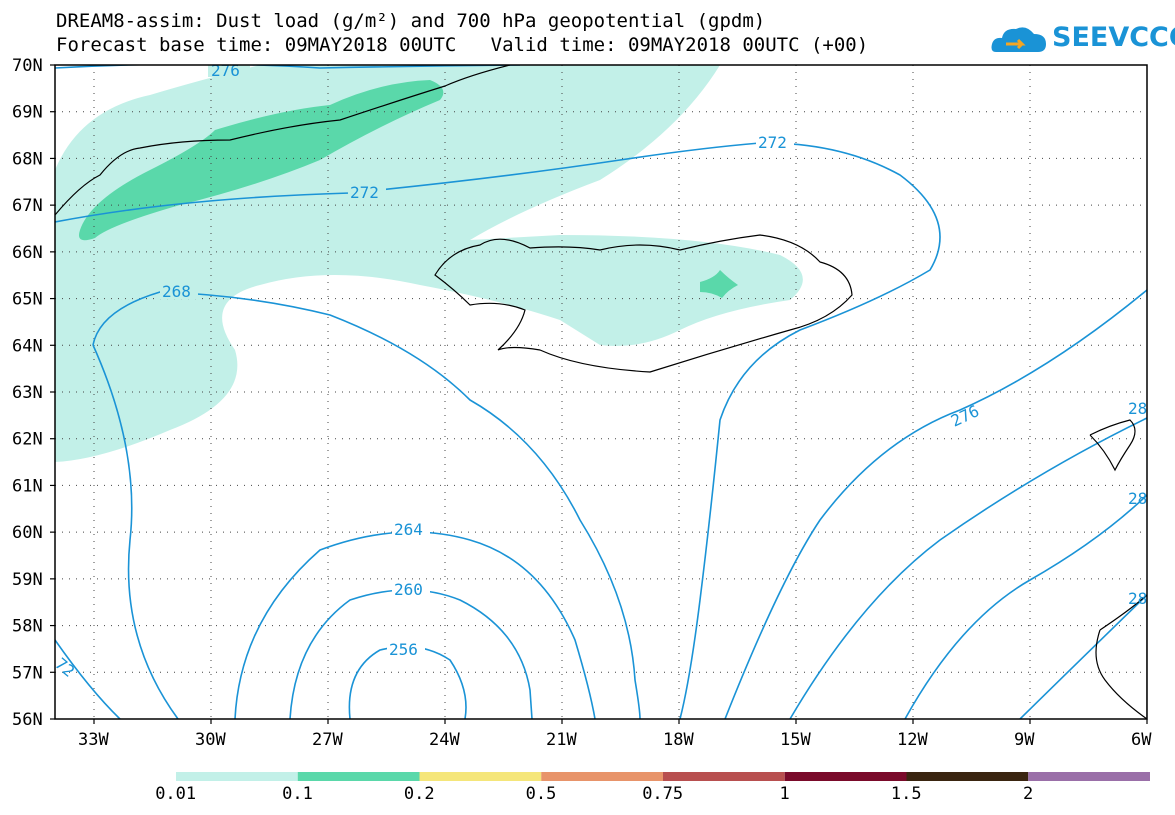 Image resolution: width=1175 pixels, height=815 pixels. I want to click on lat-label: 68N, so click(27, 159).